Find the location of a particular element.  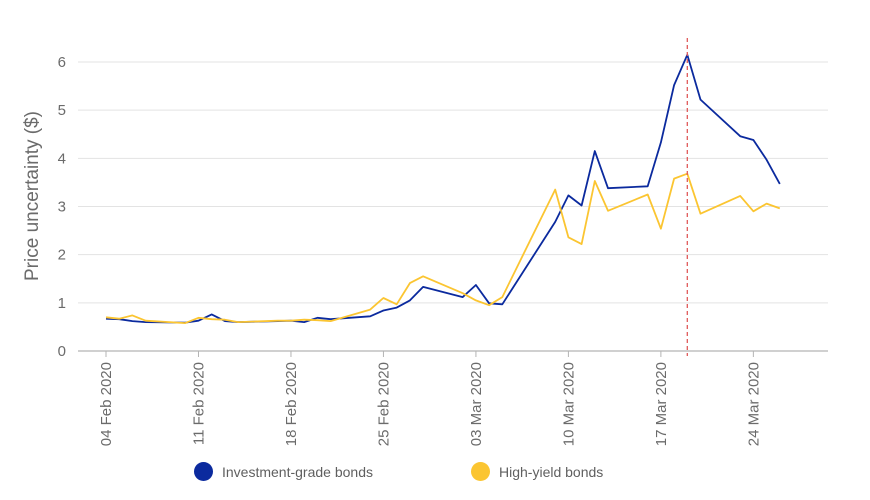

y-tick-label-2: 2 is located at coordinates (62, 255).